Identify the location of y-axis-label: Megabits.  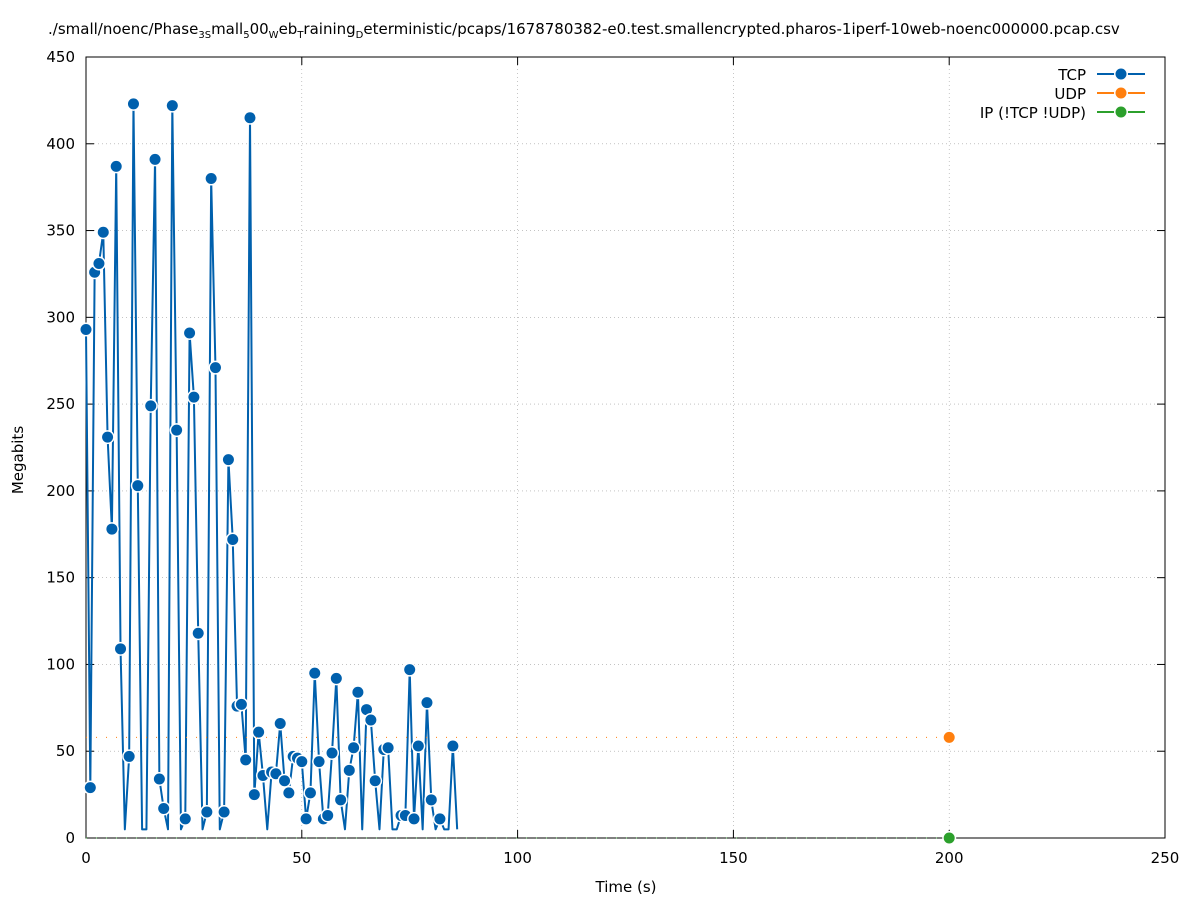
(18, 460).